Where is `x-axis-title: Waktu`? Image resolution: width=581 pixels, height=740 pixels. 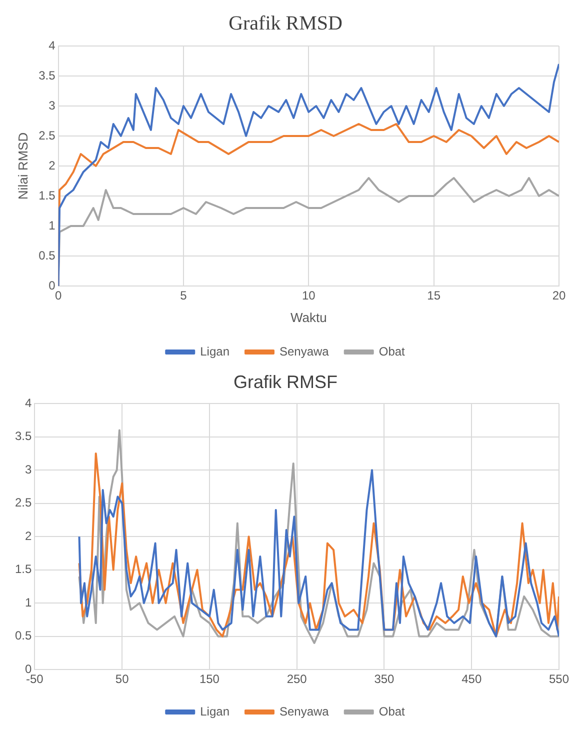 x-axis-title: Waktu is located at coordinates (308, 317).